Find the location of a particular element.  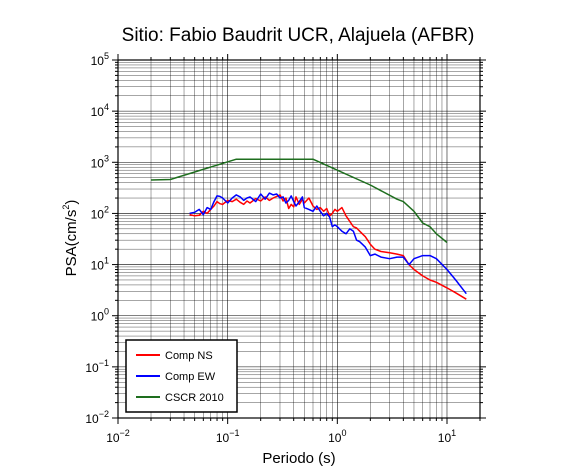

y-tick-label-exp: 2 is located at coordinates (106, 209).